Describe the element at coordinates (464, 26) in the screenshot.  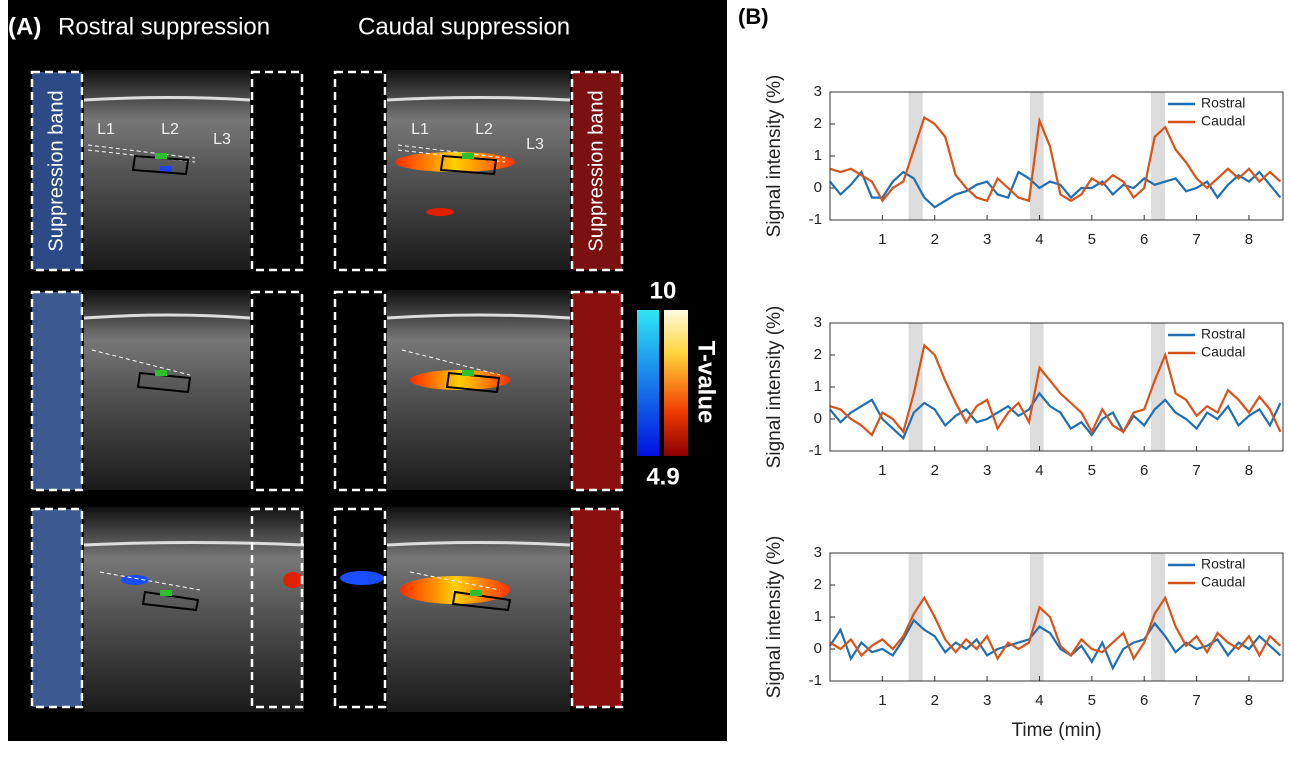
I see `column-title: Caudal suppression` at that location.